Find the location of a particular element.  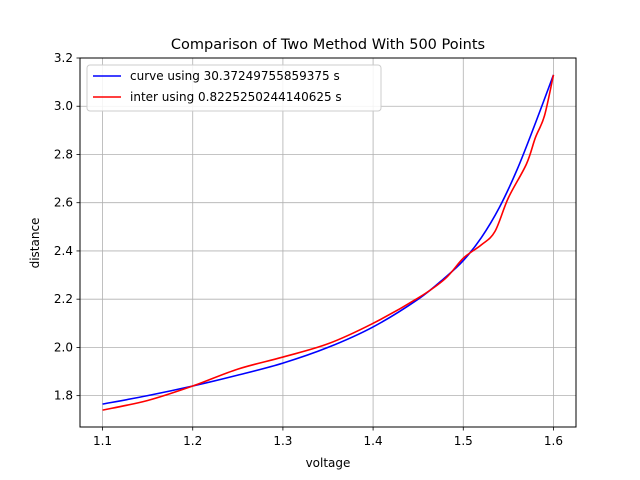

x-tick-label: 1.5 is located at coordinates (463, 441).